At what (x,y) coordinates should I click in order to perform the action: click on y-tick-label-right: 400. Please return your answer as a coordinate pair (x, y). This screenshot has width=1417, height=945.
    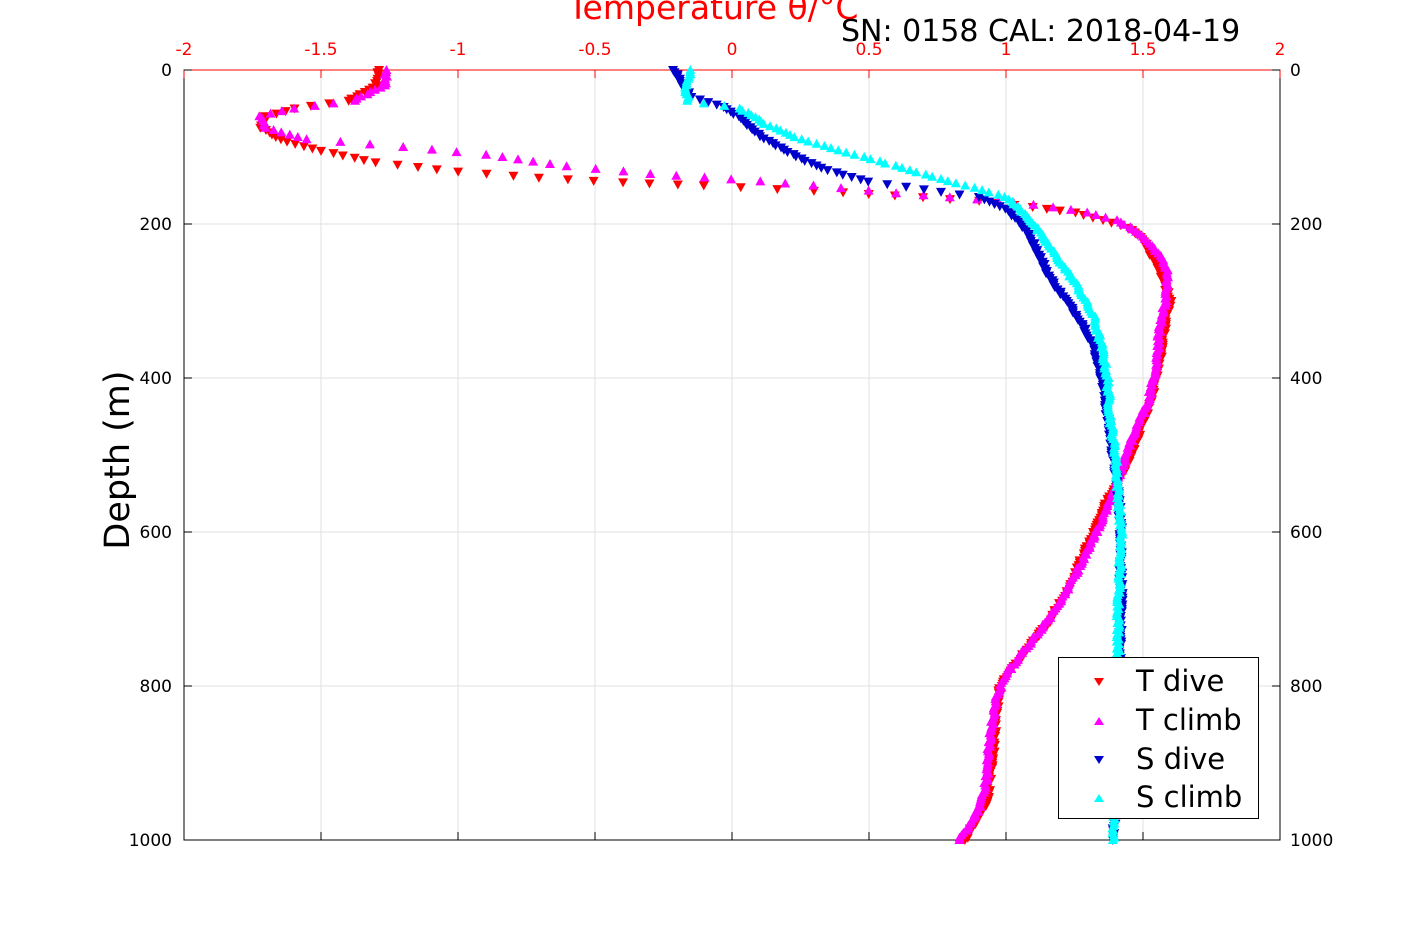
    Looking at the image, I should click on (1306, 379).